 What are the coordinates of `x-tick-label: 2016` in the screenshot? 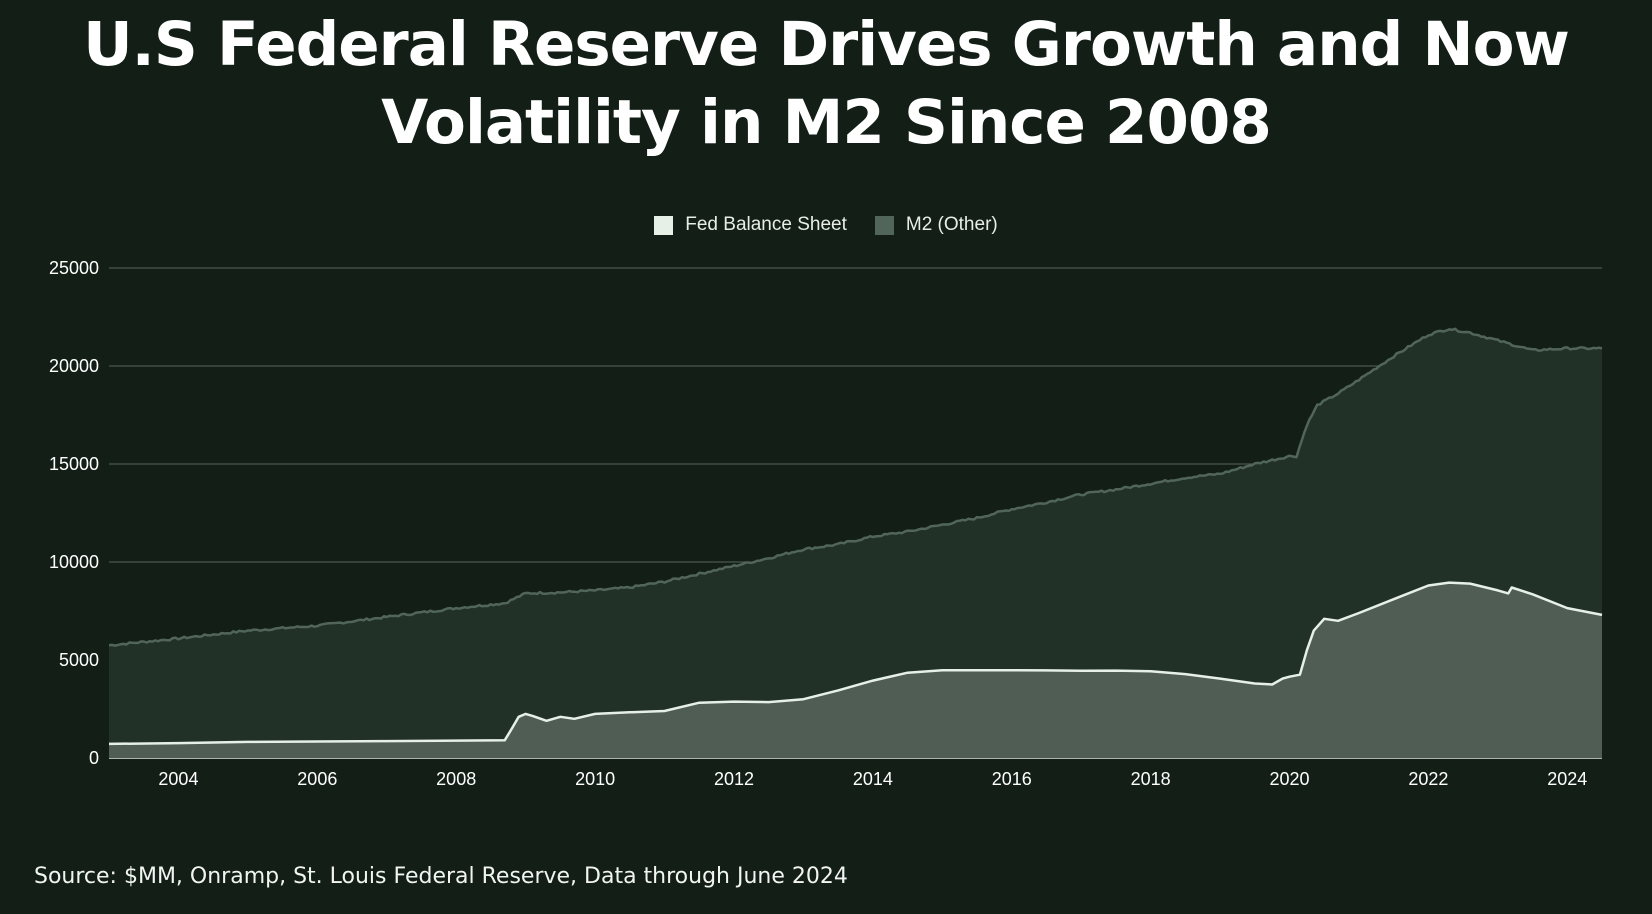 It's located at (1012, 779).